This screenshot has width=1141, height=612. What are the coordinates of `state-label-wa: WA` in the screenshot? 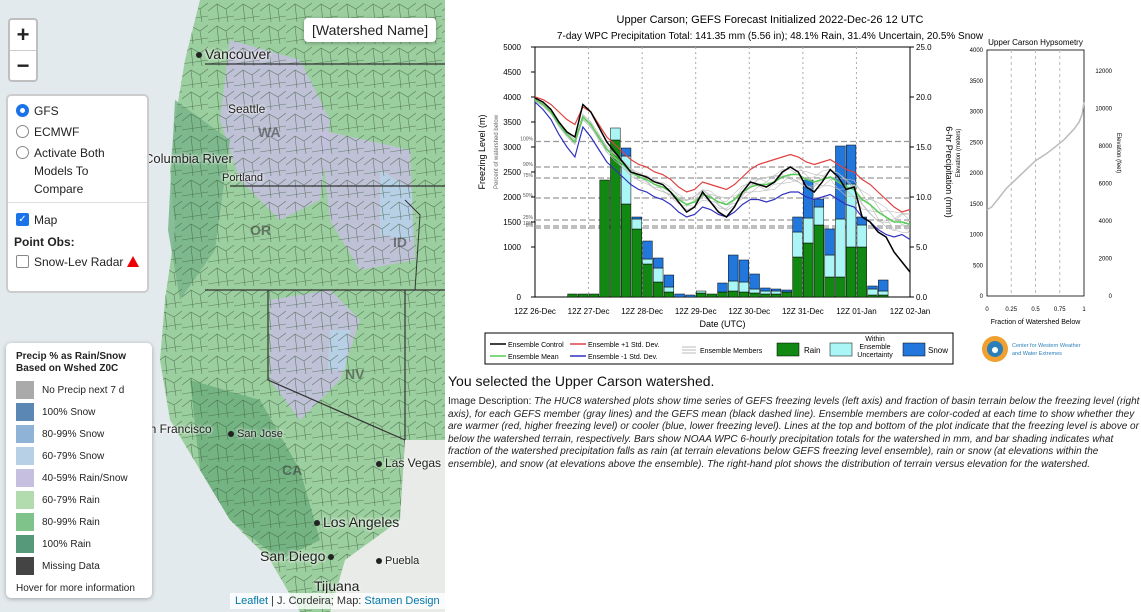 It's located at (269, 132).